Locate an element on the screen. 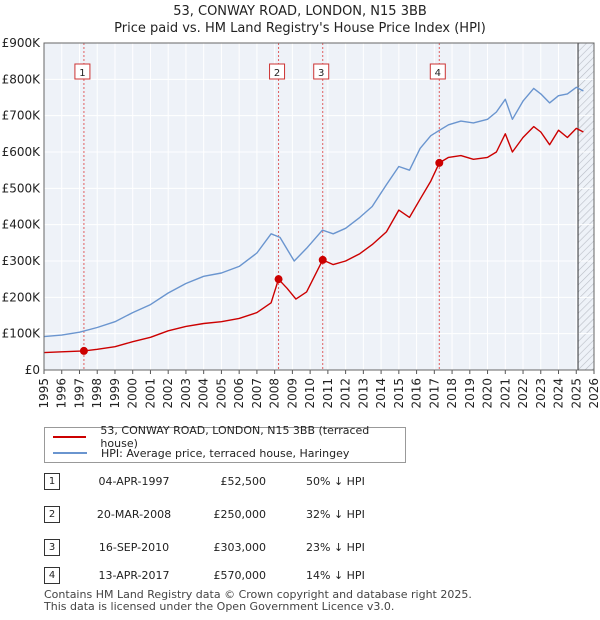 The height and width of the screenshot is (620, 600). y-tick-label: £700K is located at coordinates (22, 116).